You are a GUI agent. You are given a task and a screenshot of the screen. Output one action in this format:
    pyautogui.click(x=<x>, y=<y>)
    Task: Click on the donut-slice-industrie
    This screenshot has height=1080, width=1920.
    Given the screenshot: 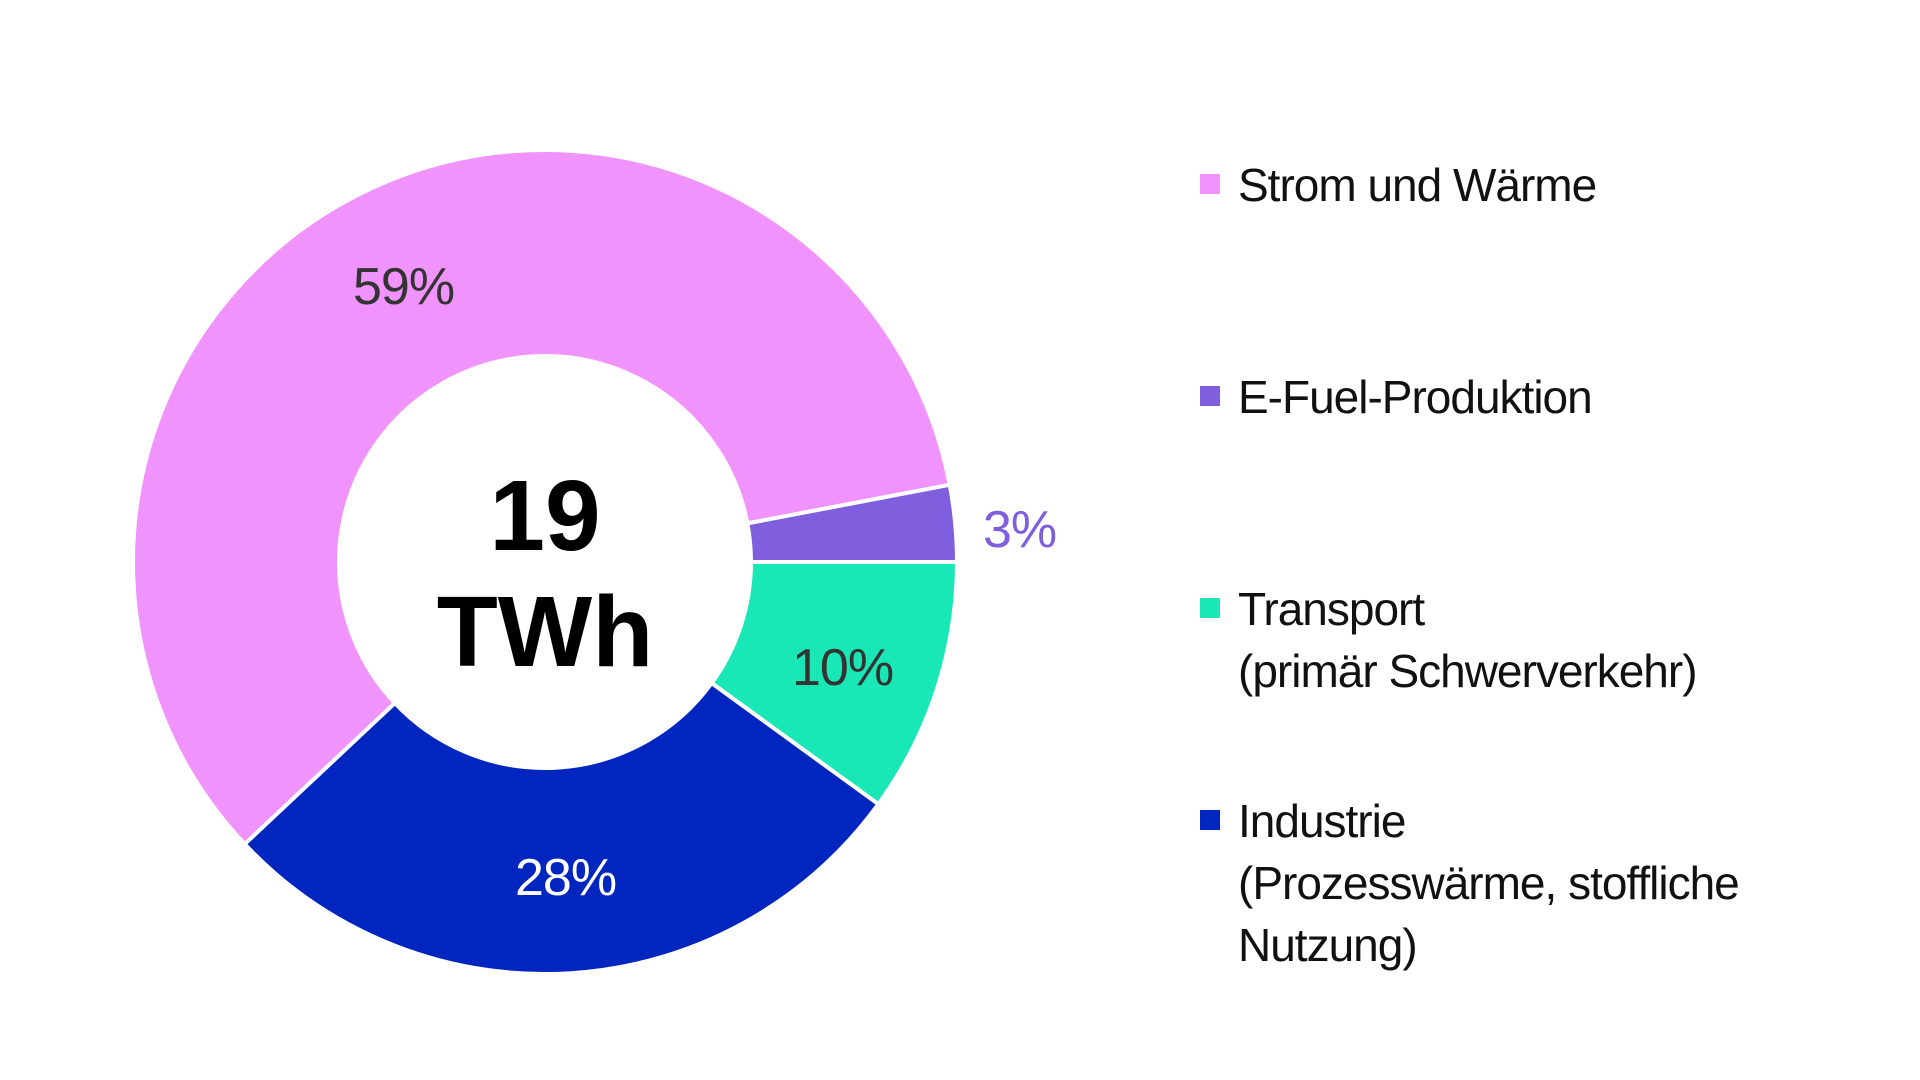 What is the action you would take?
    pyautogui.click(x=561, y=828)
    